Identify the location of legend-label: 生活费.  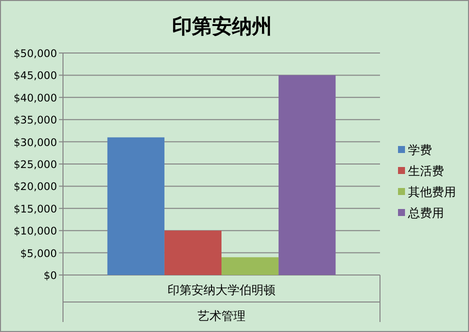
(426, 171).